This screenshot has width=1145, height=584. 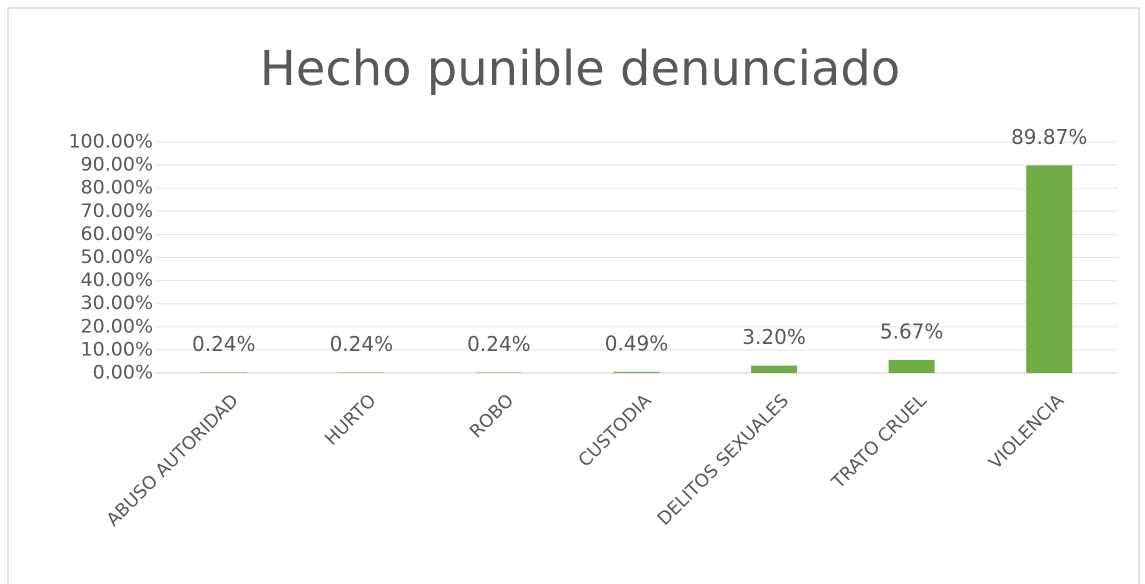 What do you see at coordinates (117, 349) in the screenshot?
I see `y-tick-label: 10.00%` at bounding box center [117, 349].